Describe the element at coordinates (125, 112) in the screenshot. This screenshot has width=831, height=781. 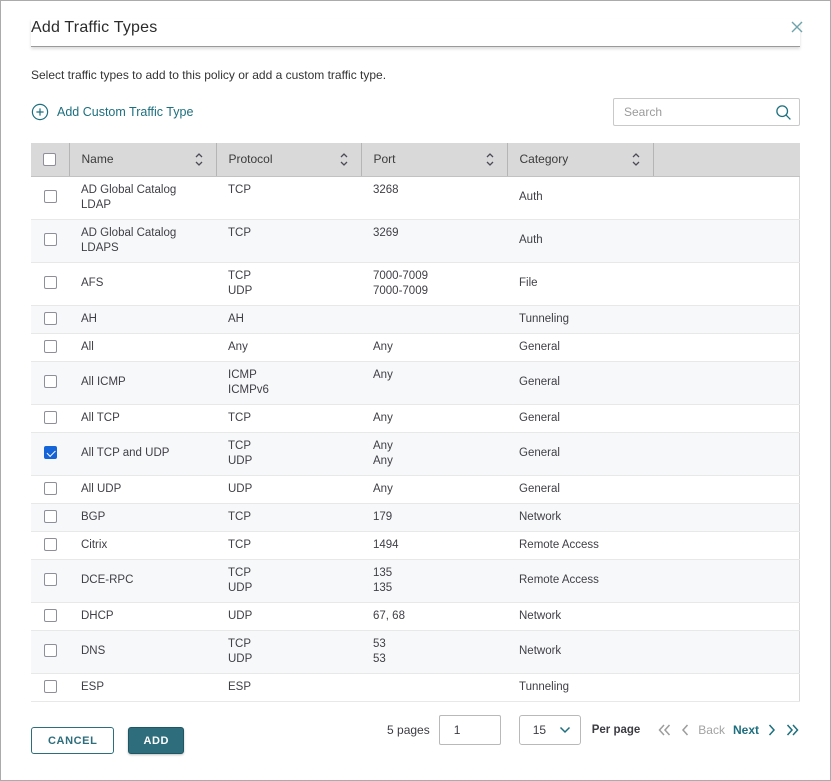
I see `add-custom-traffic-type-label: Add Custom Traffic Type` at that location.